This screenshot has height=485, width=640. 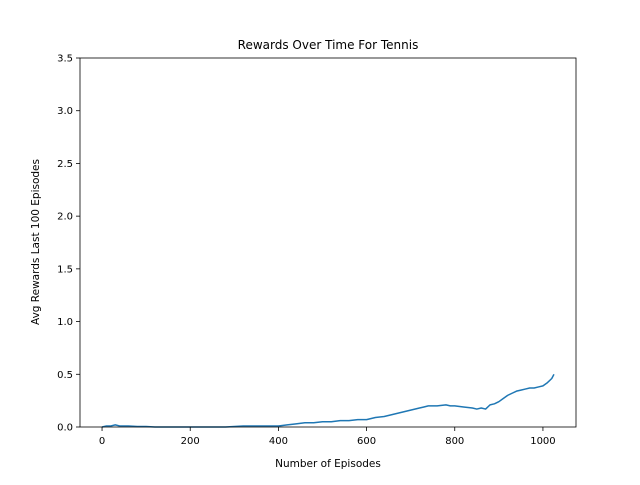 I want to click on y-tick-label: 3.5, so click(x=65, y=59).